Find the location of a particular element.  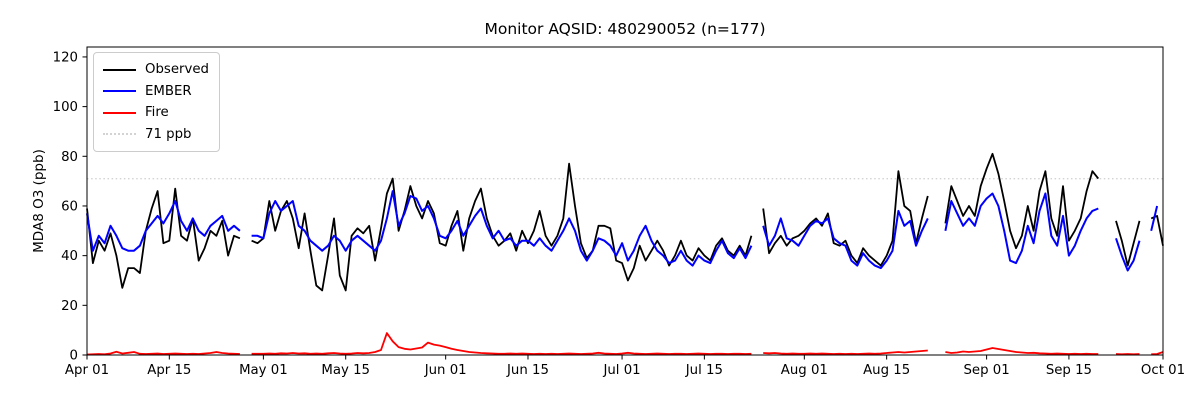

svg-text: 120 is located at coordinates (65, 57).